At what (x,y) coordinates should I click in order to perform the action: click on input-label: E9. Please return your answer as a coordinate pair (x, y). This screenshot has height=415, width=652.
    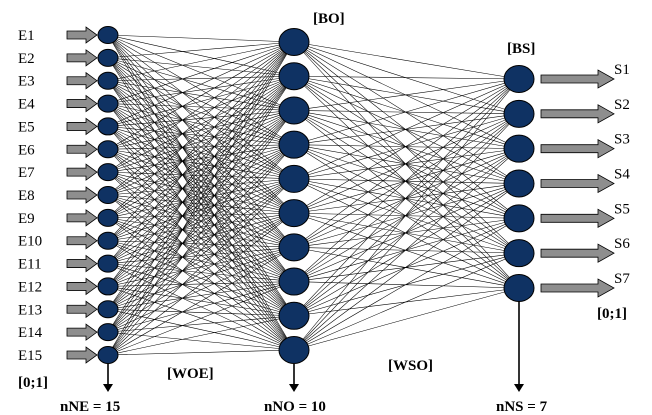
    Looking at the image, I should click on (26, 219).